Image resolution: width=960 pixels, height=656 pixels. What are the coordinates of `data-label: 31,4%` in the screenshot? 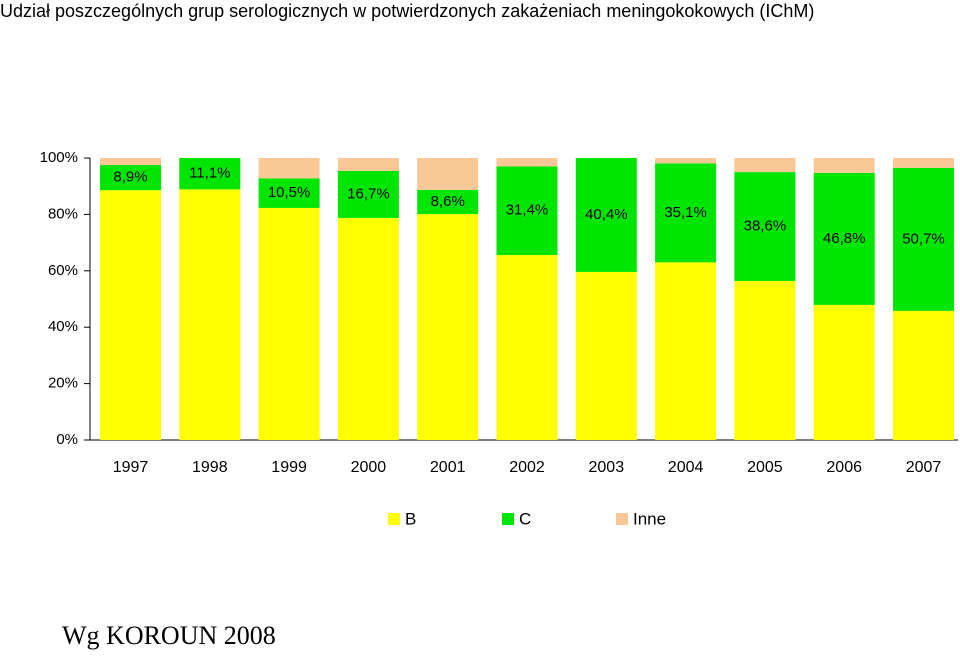 It's located at (527, 210).